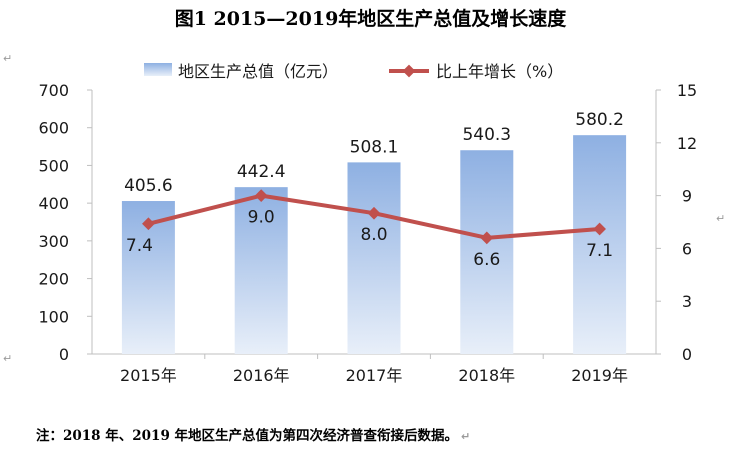  What do you see at coordinates (599, 375) in the screenshot?
I see `x-tick-label: 2019年` at bounding box center [599, 375].